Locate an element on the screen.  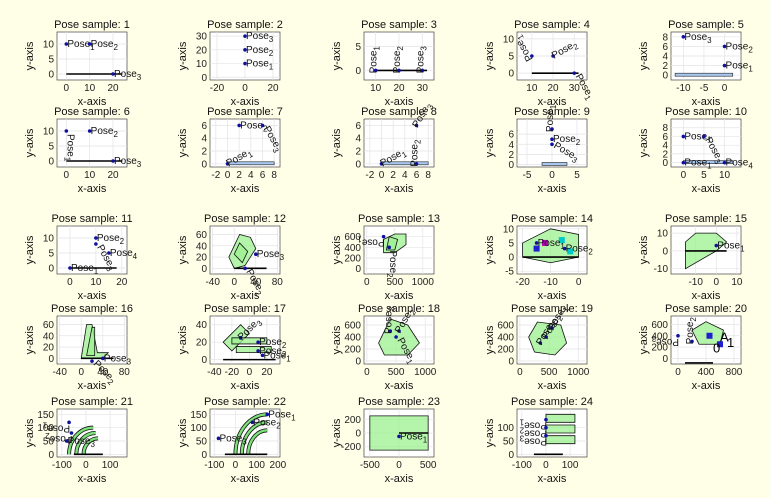
subplot-title: Pose sample: 20 is located at coordinates (706, 309).